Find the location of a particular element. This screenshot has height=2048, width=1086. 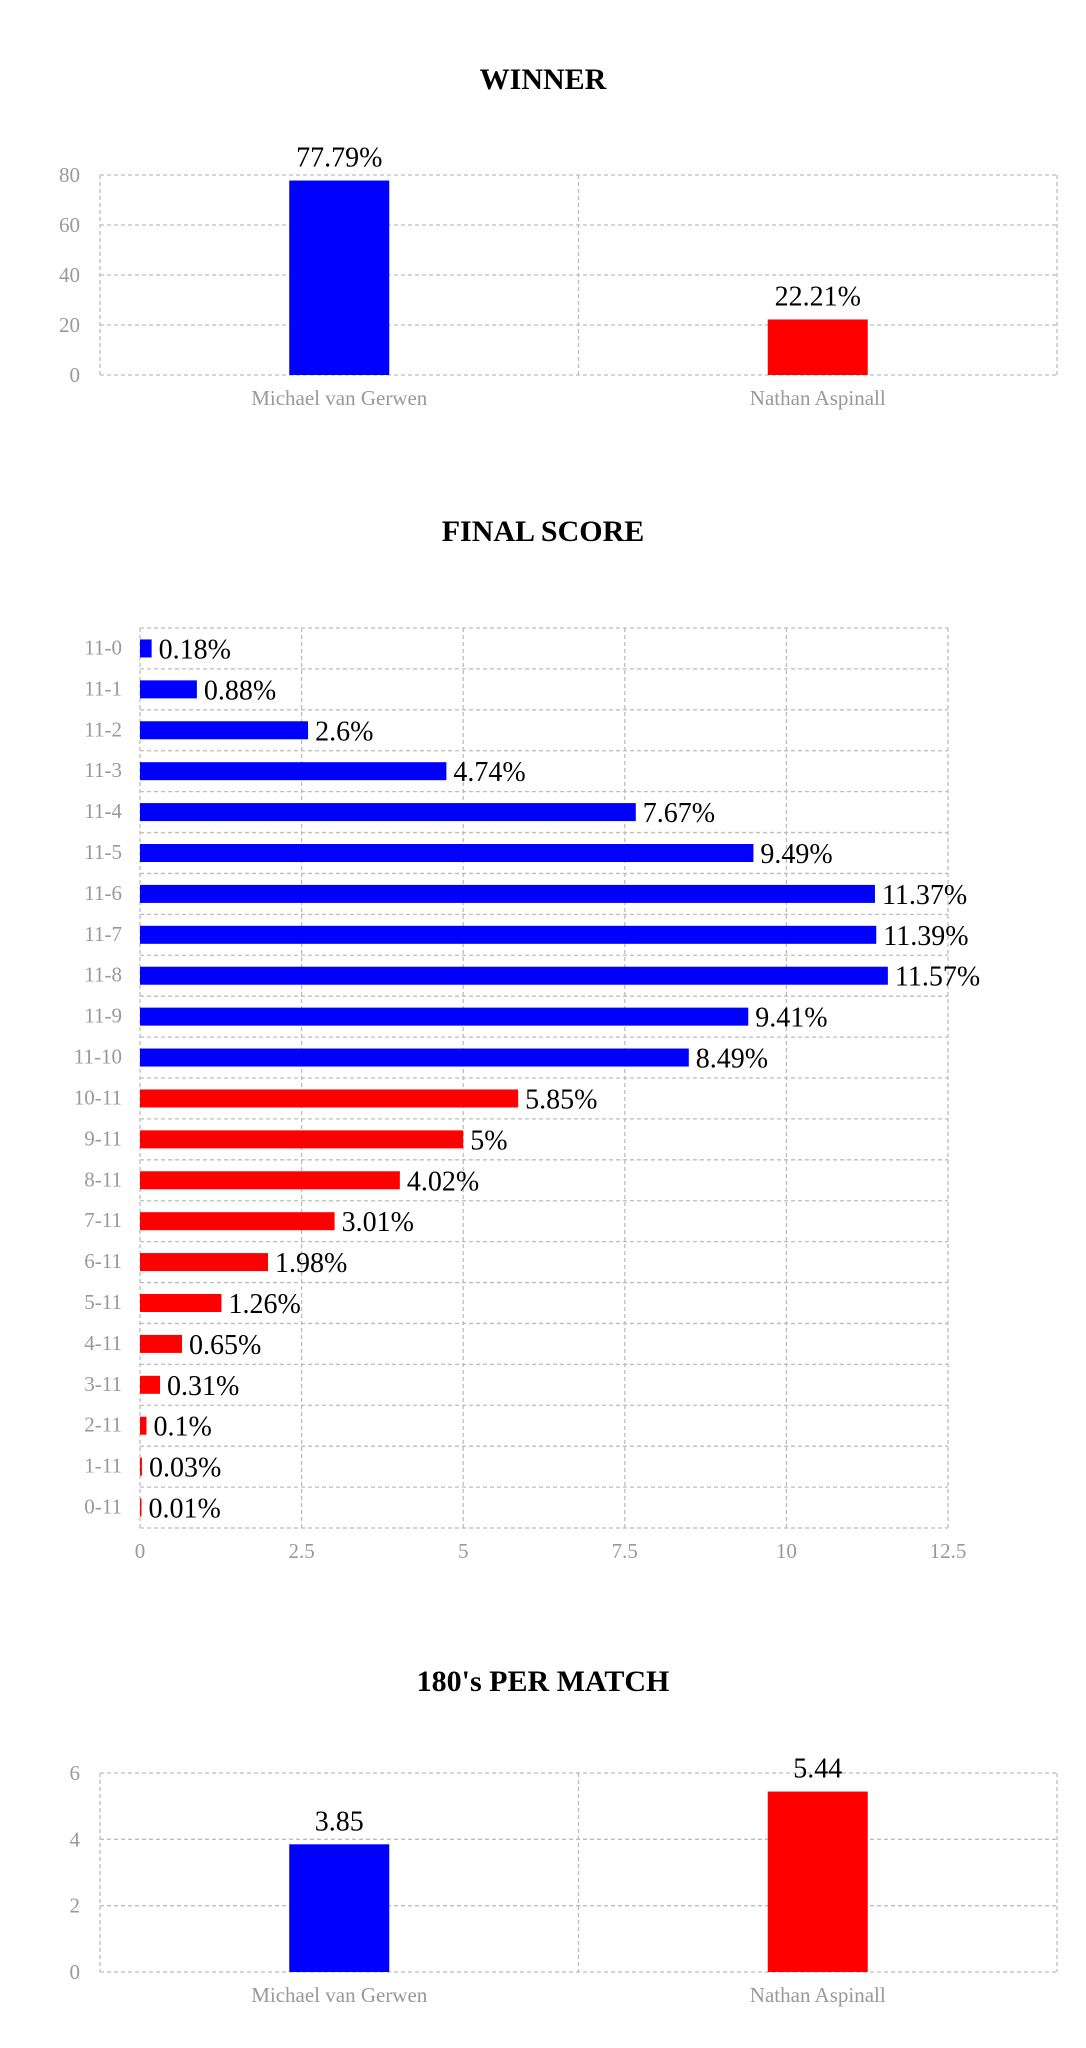

180s-chart-title: 180's PER MATCH is located at coordinates (543, 1681).